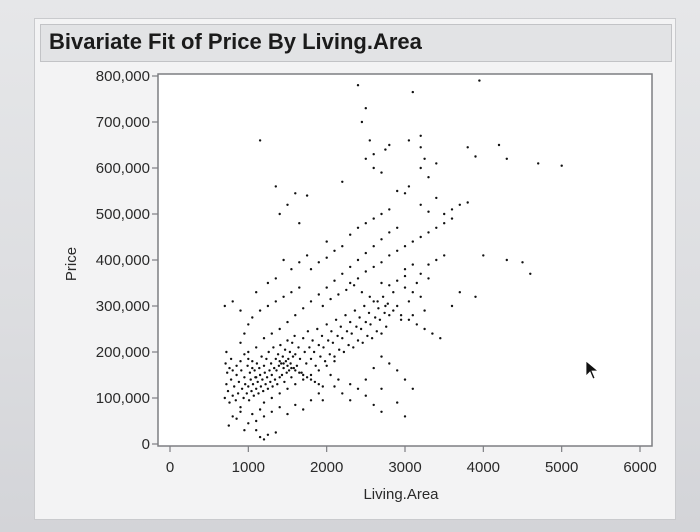 Image resolution: width=700 pixels, height=532 pixels. I want to click on x-tick-label: 3000, so click(404, 467).